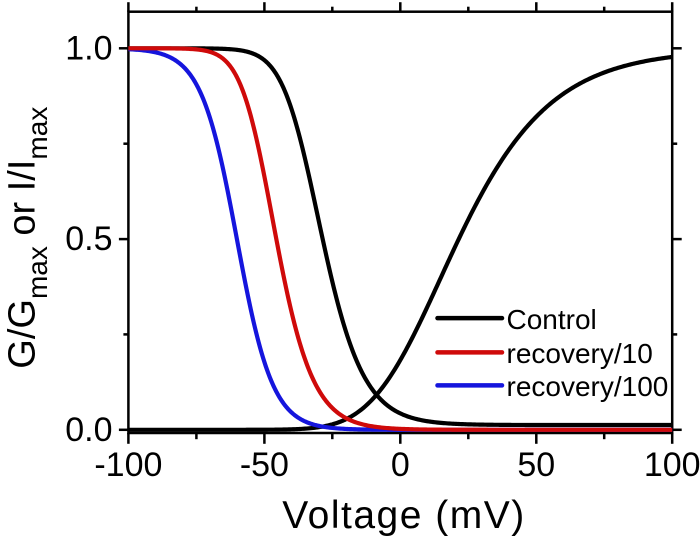  Describe the element at coordinates (588, 386) in the screenshot. I see `svg-text: recovery/100` at that location.